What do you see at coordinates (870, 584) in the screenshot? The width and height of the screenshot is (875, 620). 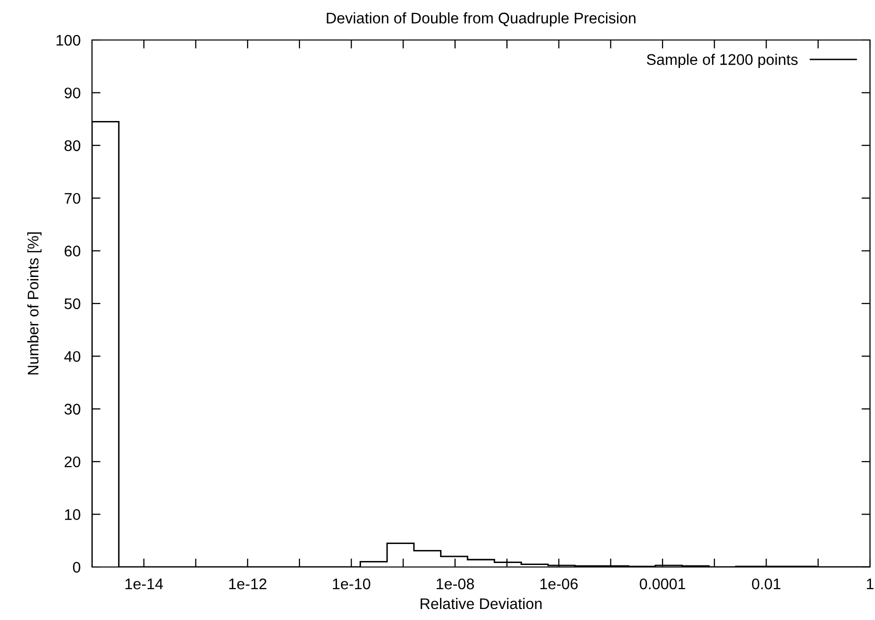 I see `x-tick-label: 1` at bounding box center [870, 584].